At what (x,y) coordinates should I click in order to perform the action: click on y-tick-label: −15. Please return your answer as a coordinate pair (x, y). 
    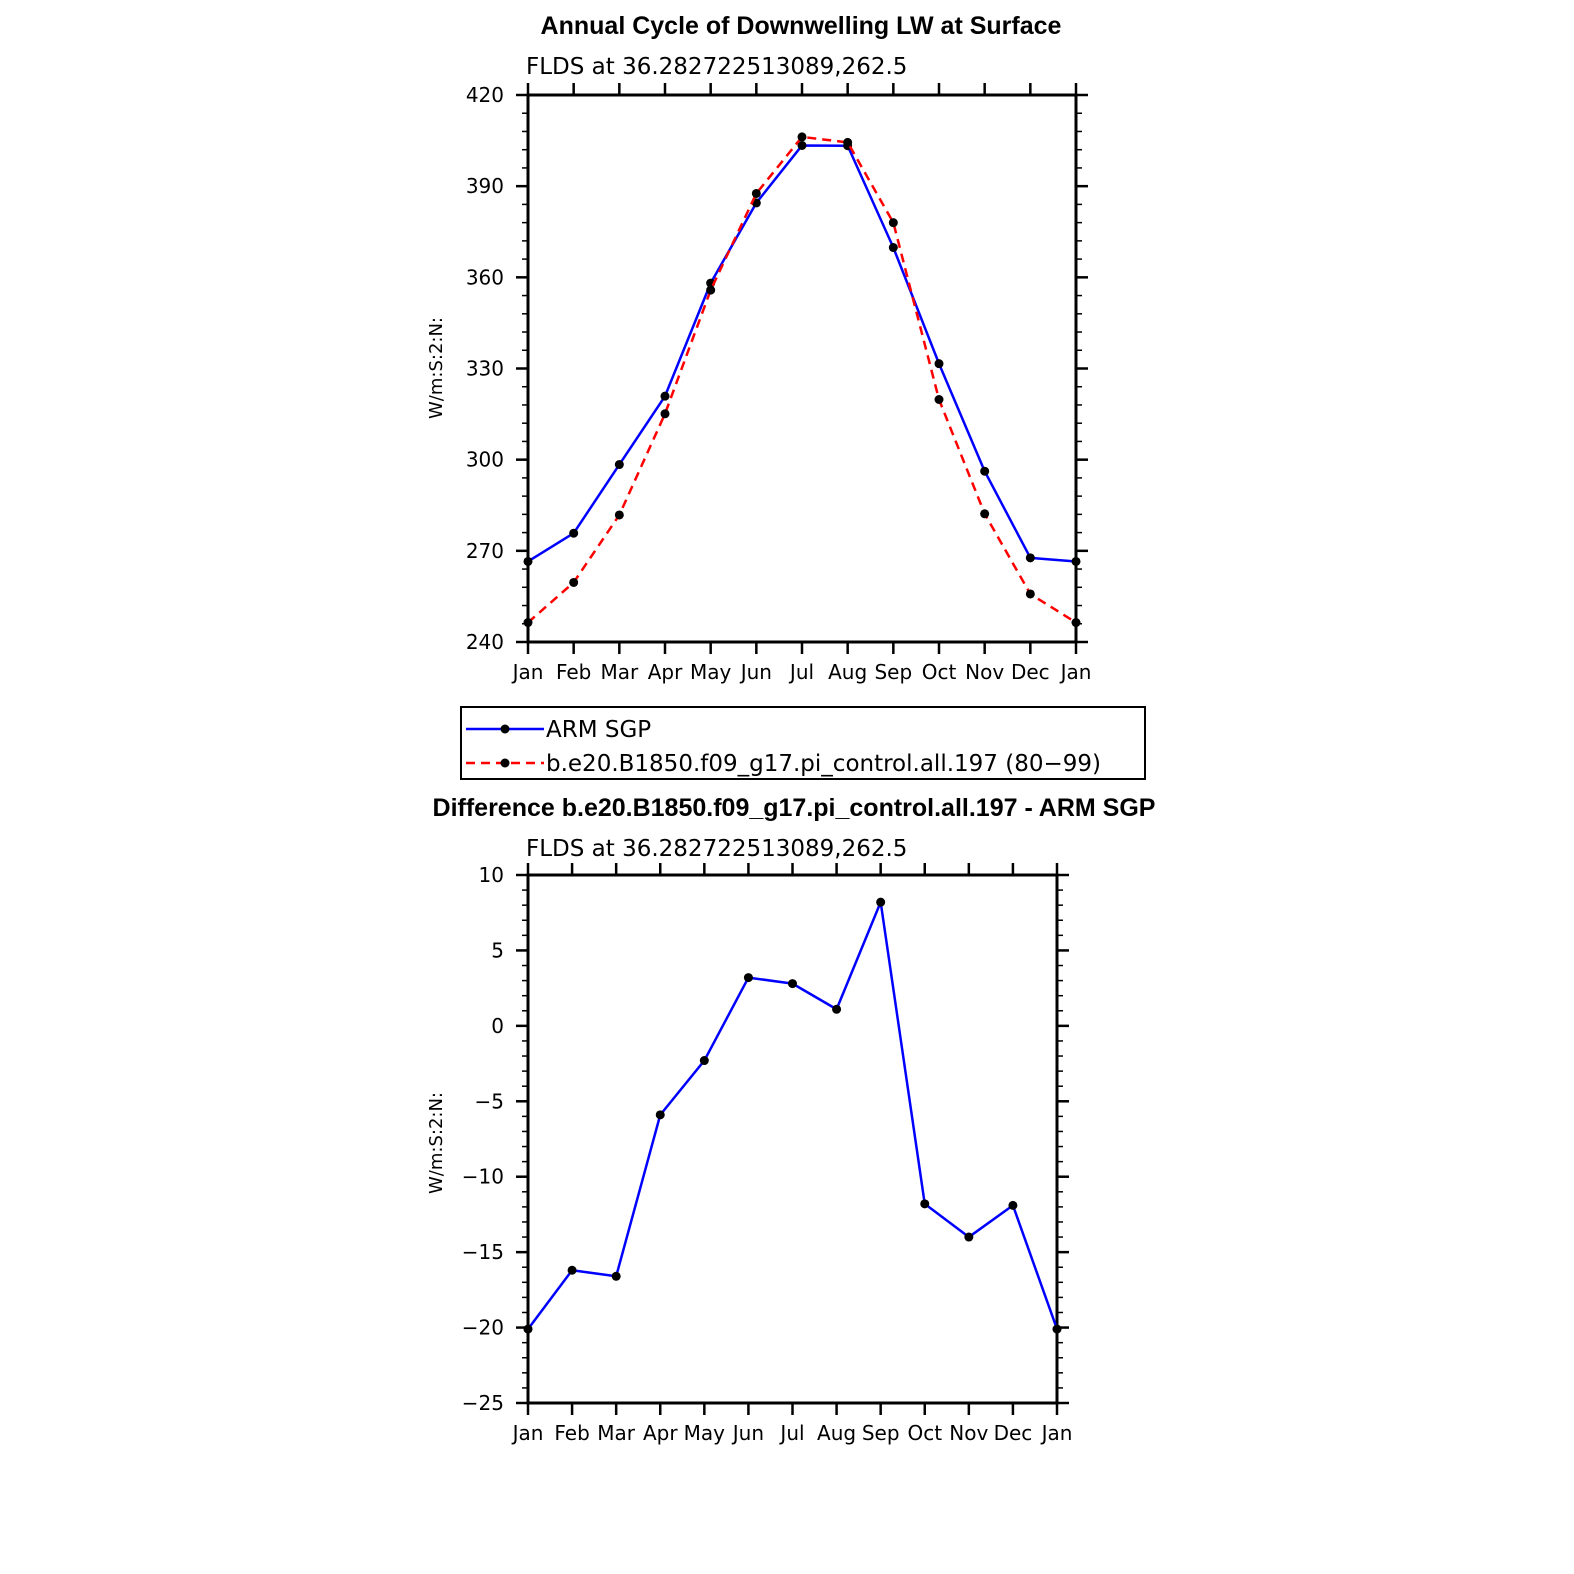
    Looking at the image, I should click on (483, 1252).